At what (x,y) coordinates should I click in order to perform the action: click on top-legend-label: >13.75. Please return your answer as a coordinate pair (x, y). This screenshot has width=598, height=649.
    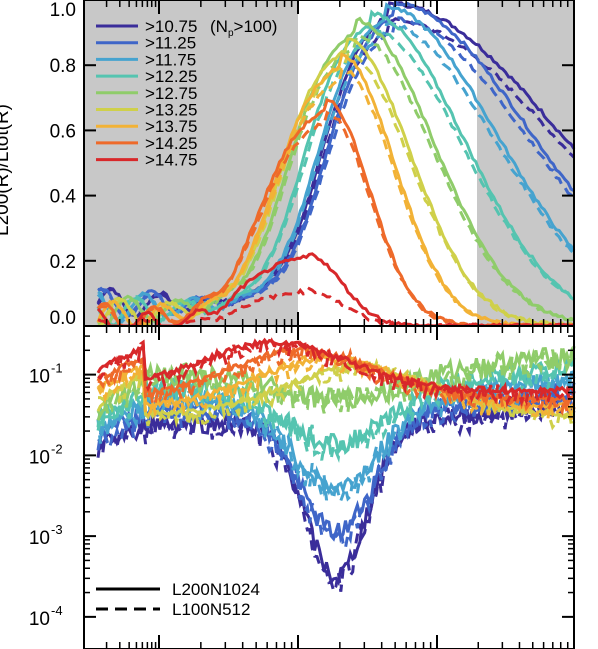
    Looking at the image, I should click on (171, 126).